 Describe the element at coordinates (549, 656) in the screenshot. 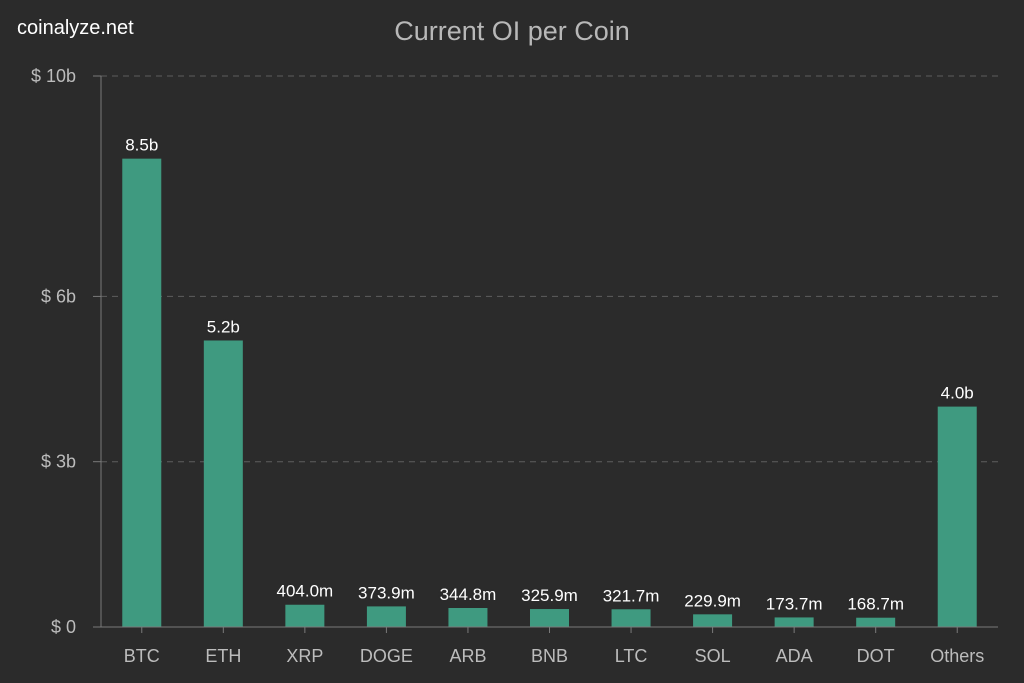

I see `x-tick-label-bnb: BNB` at that location.